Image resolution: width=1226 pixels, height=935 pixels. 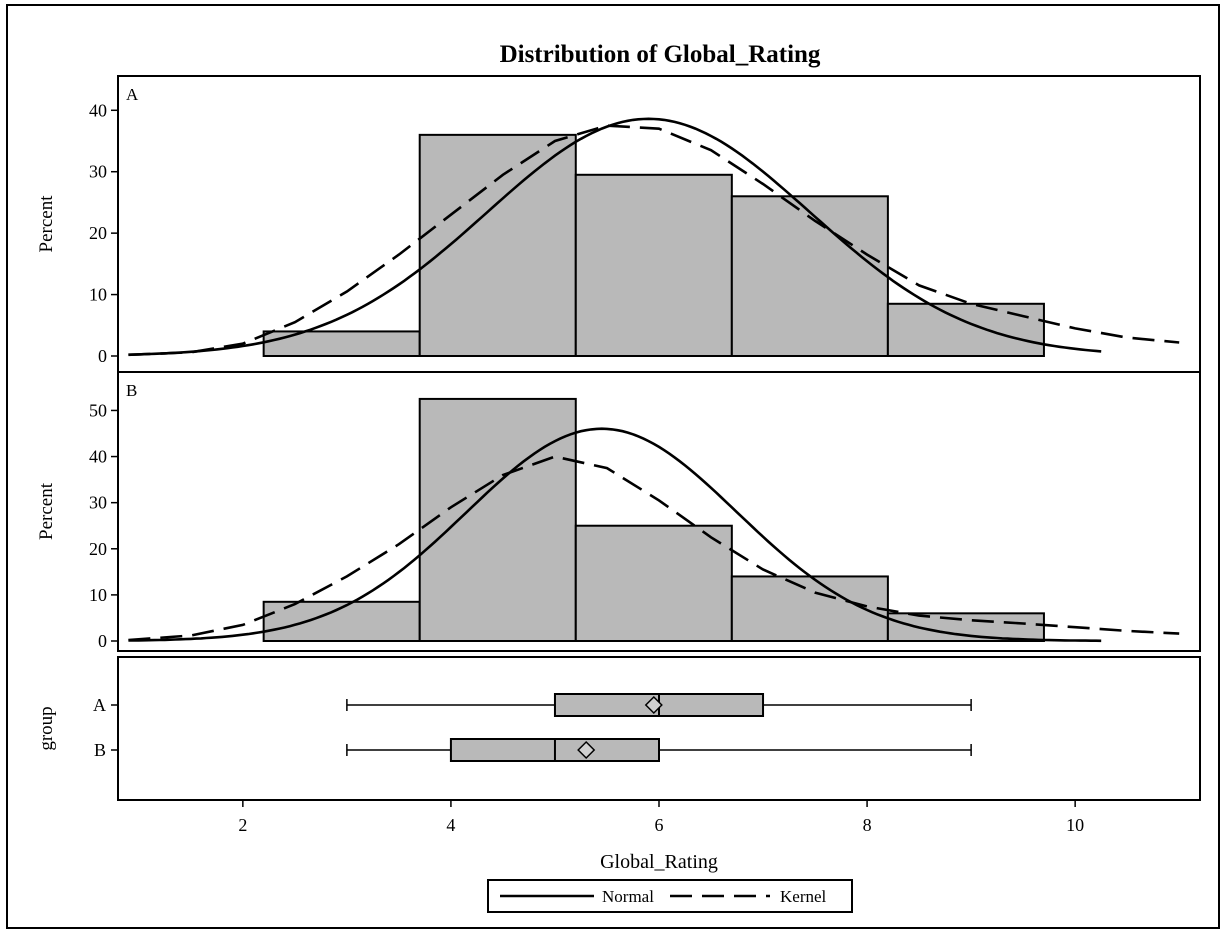 I want to click on legend-kernel-label: Kernel, so click(x=803, y=896).